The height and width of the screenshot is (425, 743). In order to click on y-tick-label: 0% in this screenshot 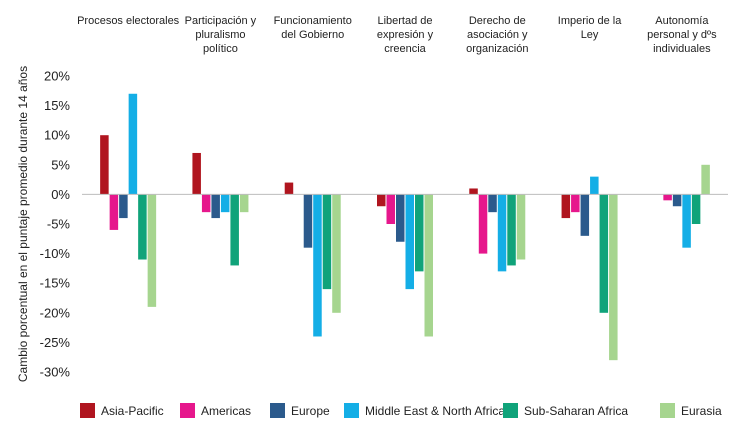, I will do `click(60, 194)`.